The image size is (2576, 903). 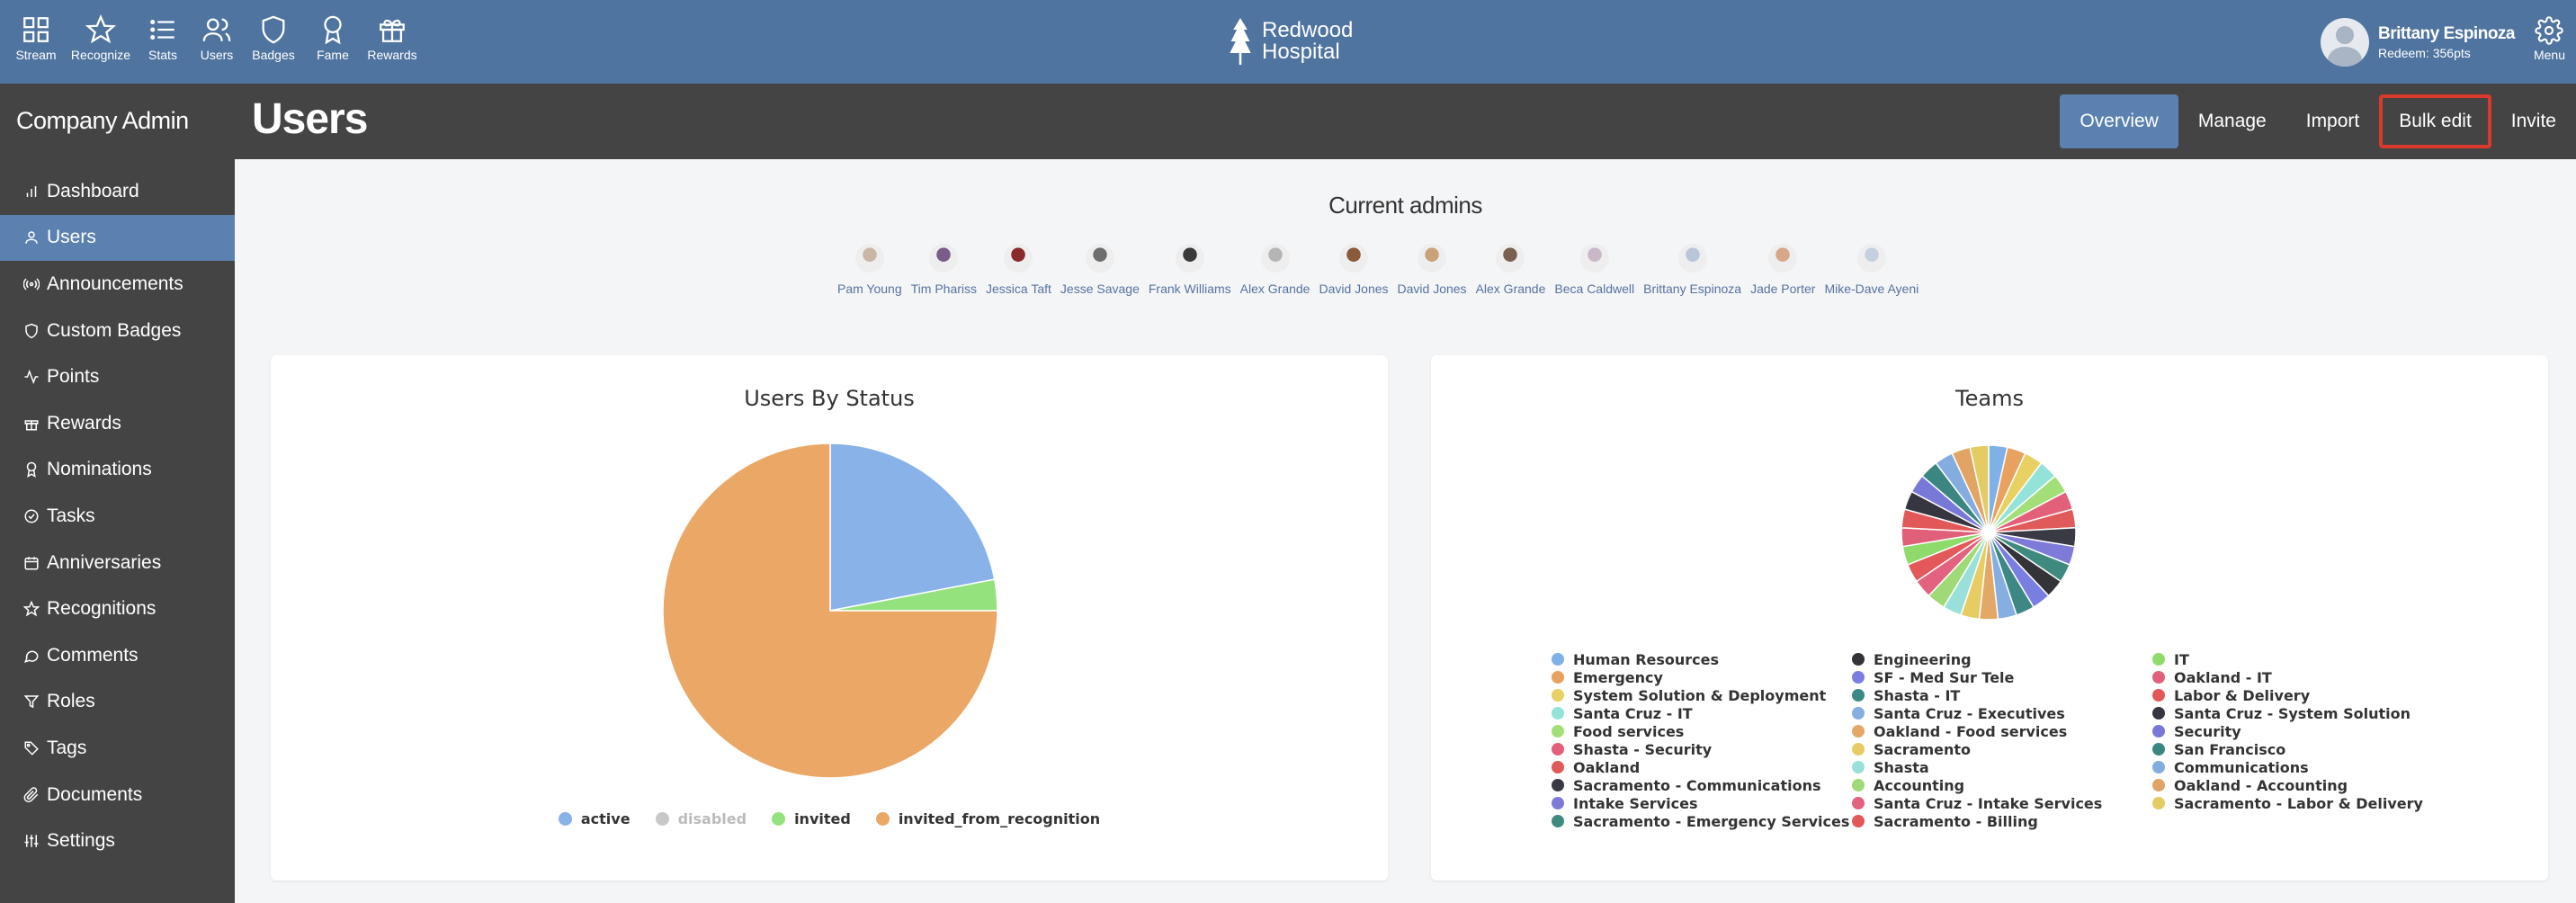 What do you see at coordinates (102, 120) in the screenshot?
I see `section-title: Company Admin` at bounding box center [102, 120].